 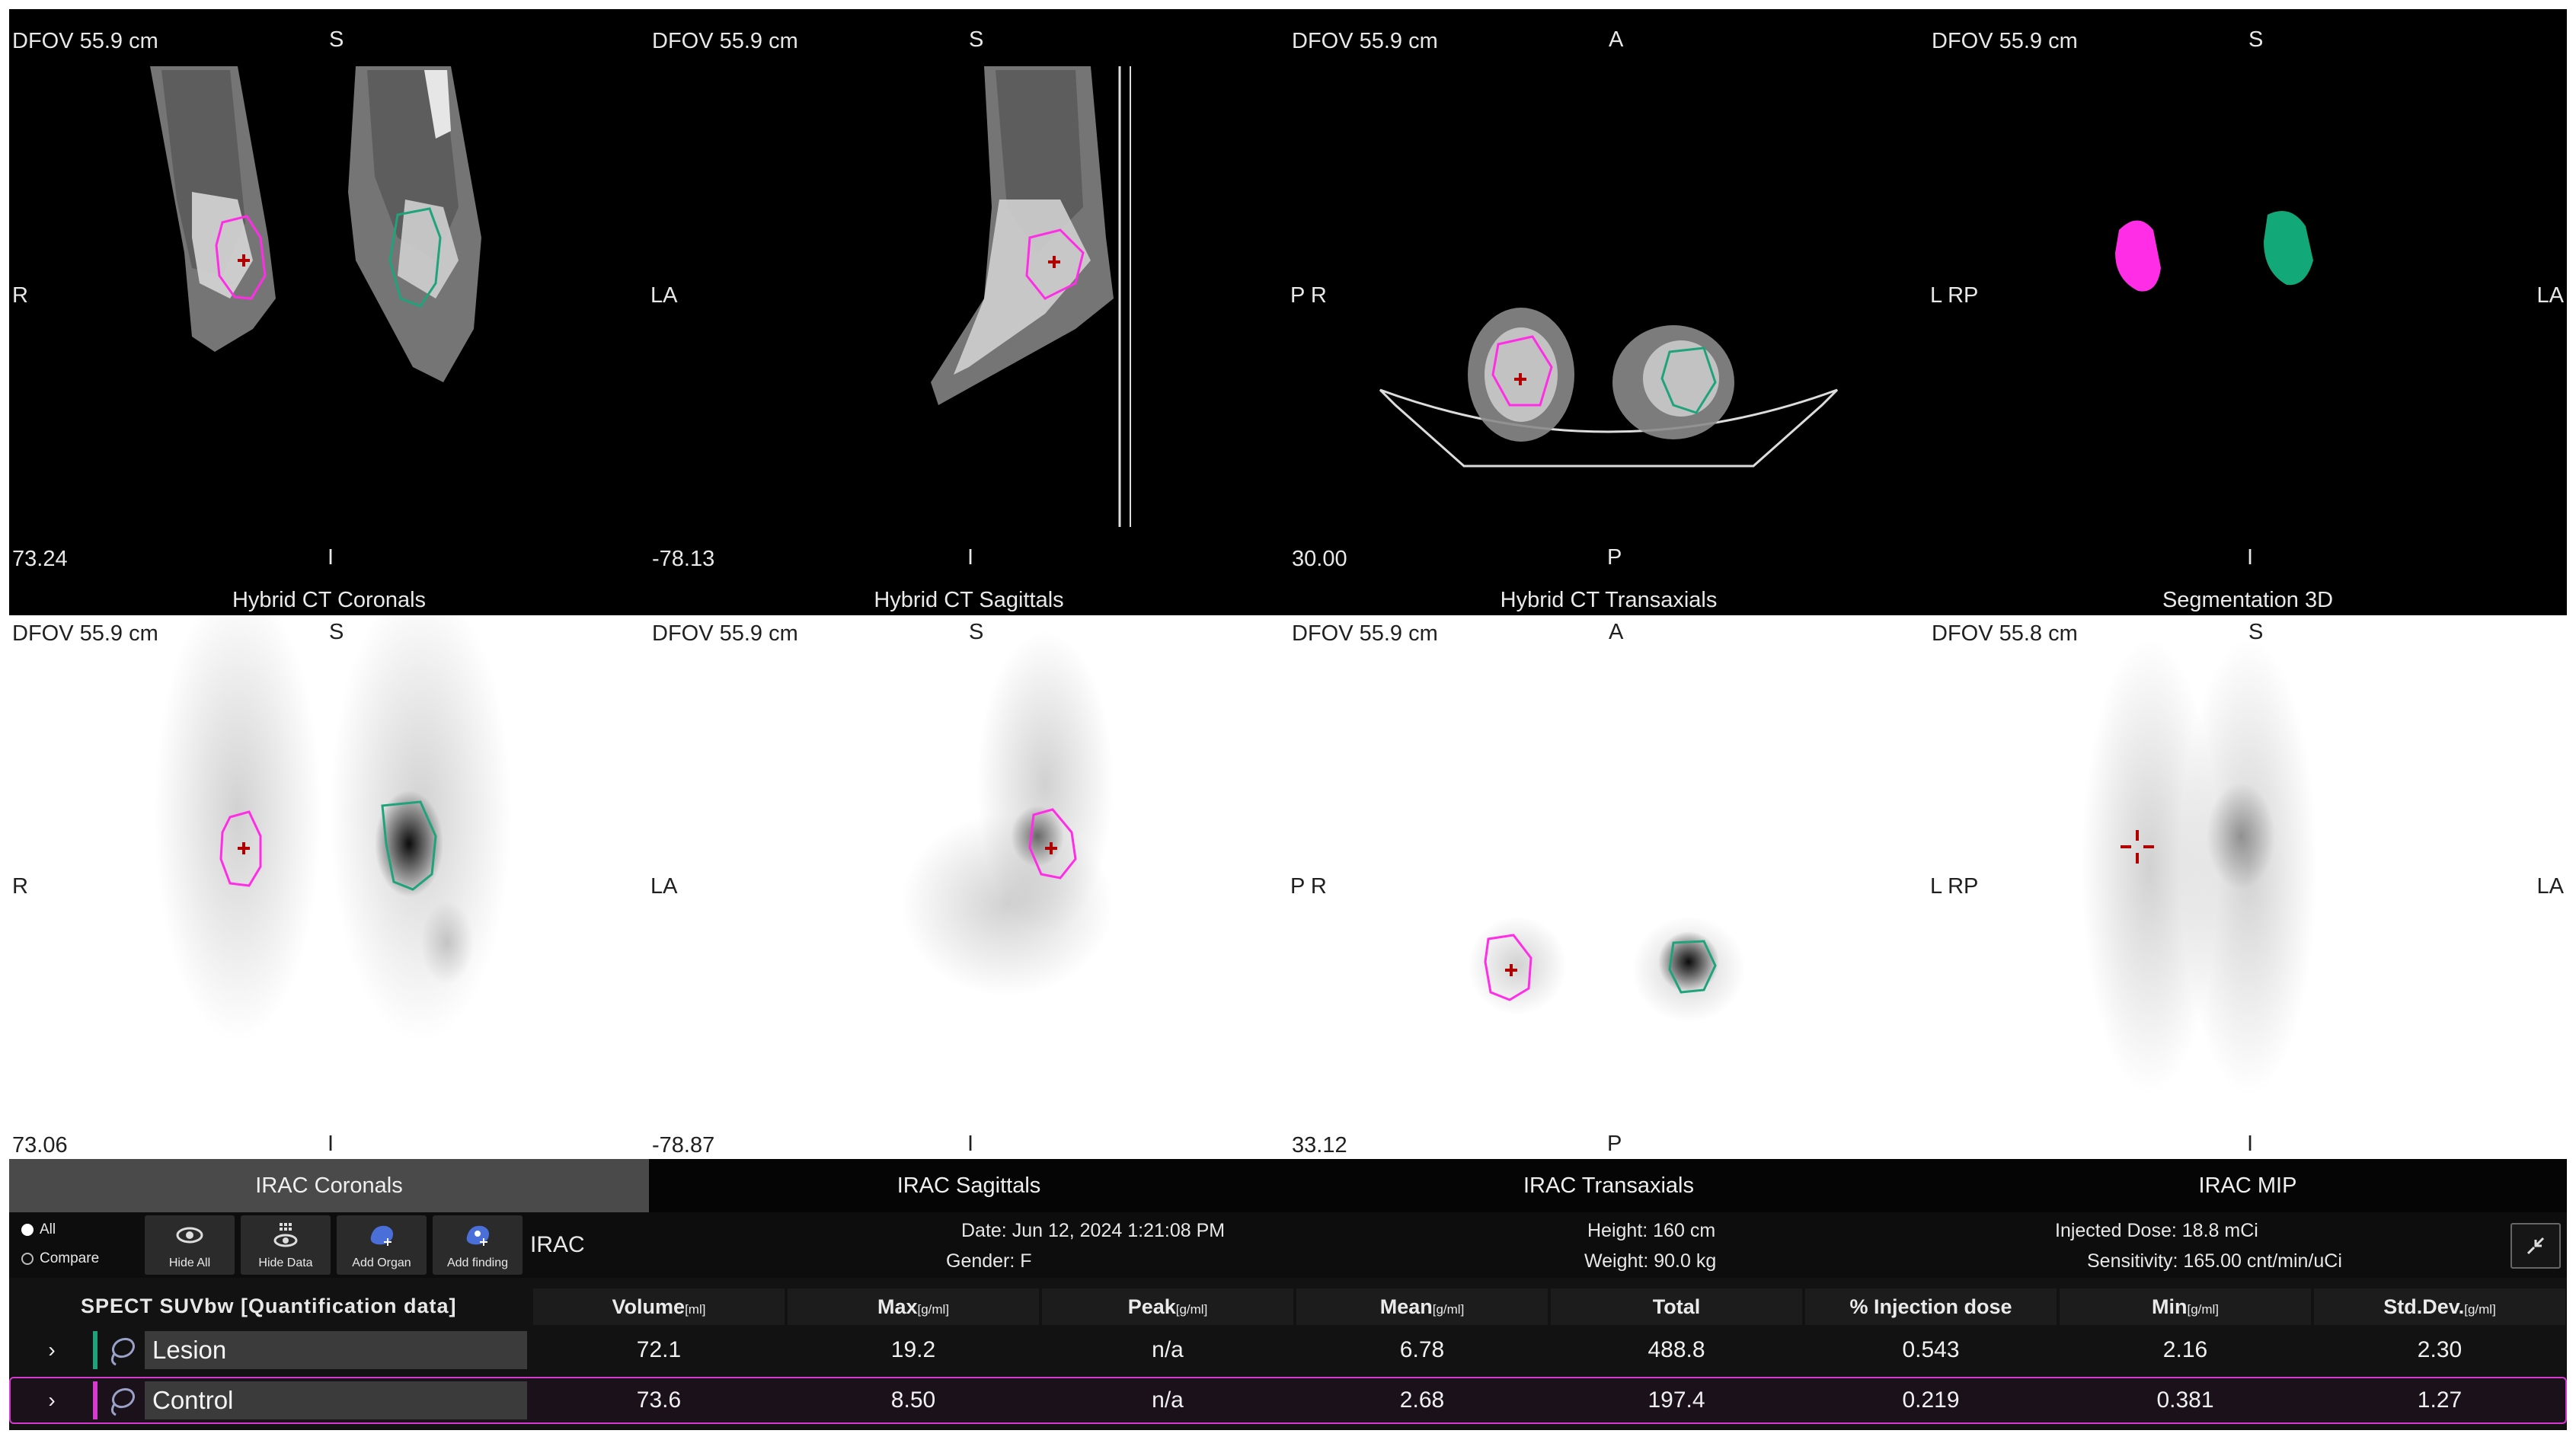 What do you see at coordinates (1608, 1185) in the screenshot?
I see `tab-irac-transaxials: IRAC Transaxials` at bounding box center [1608, 1185].